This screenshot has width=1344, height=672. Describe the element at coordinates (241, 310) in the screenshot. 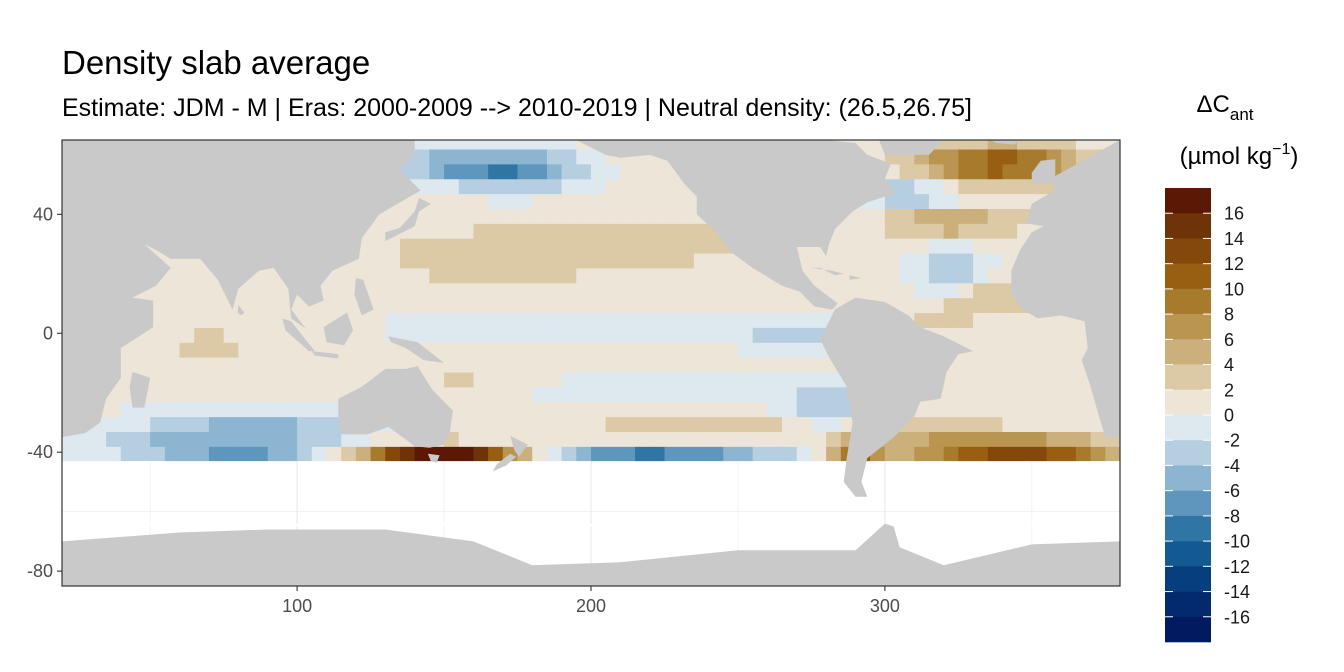

I see `land-india-sri-lanka` at that location.